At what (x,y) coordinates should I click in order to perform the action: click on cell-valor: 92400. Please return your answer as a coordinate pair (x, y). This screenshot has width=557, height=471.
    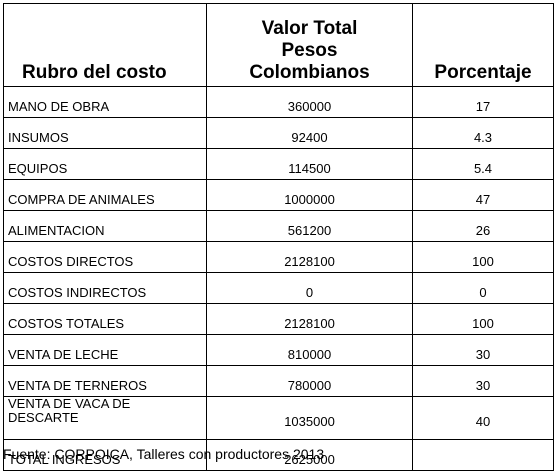
    Looking at the image, I should click on (309, 133).